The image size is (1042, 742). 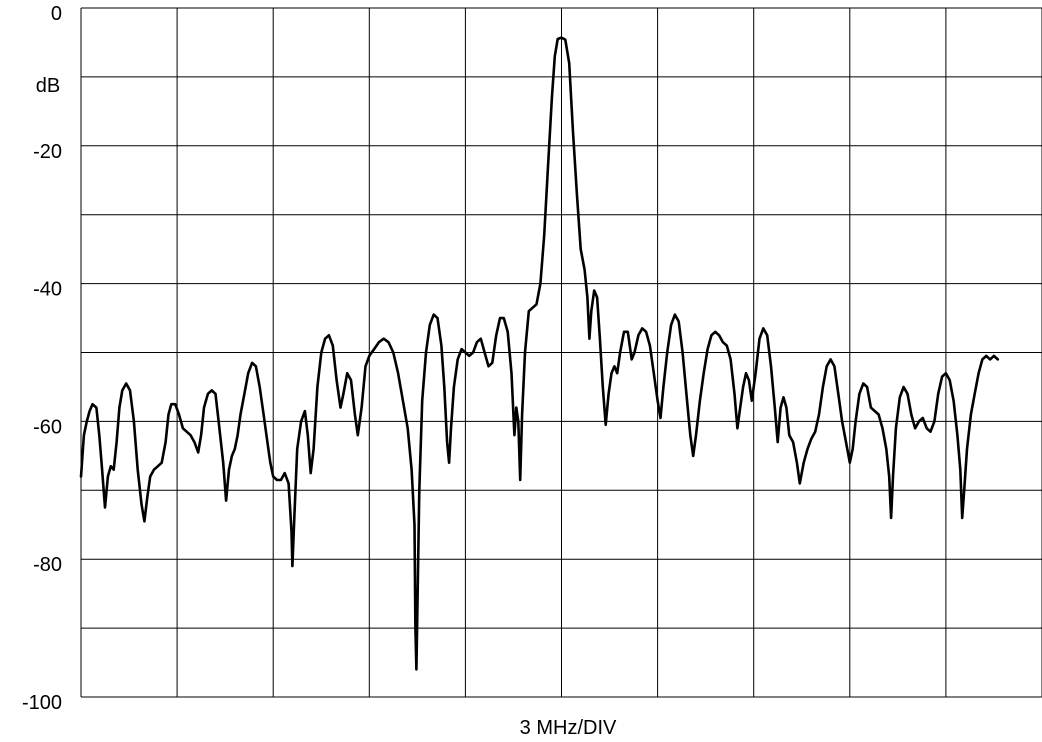 I want to click on x-axis-label: 3 MHz/DIV, so click(x=568, y=728).